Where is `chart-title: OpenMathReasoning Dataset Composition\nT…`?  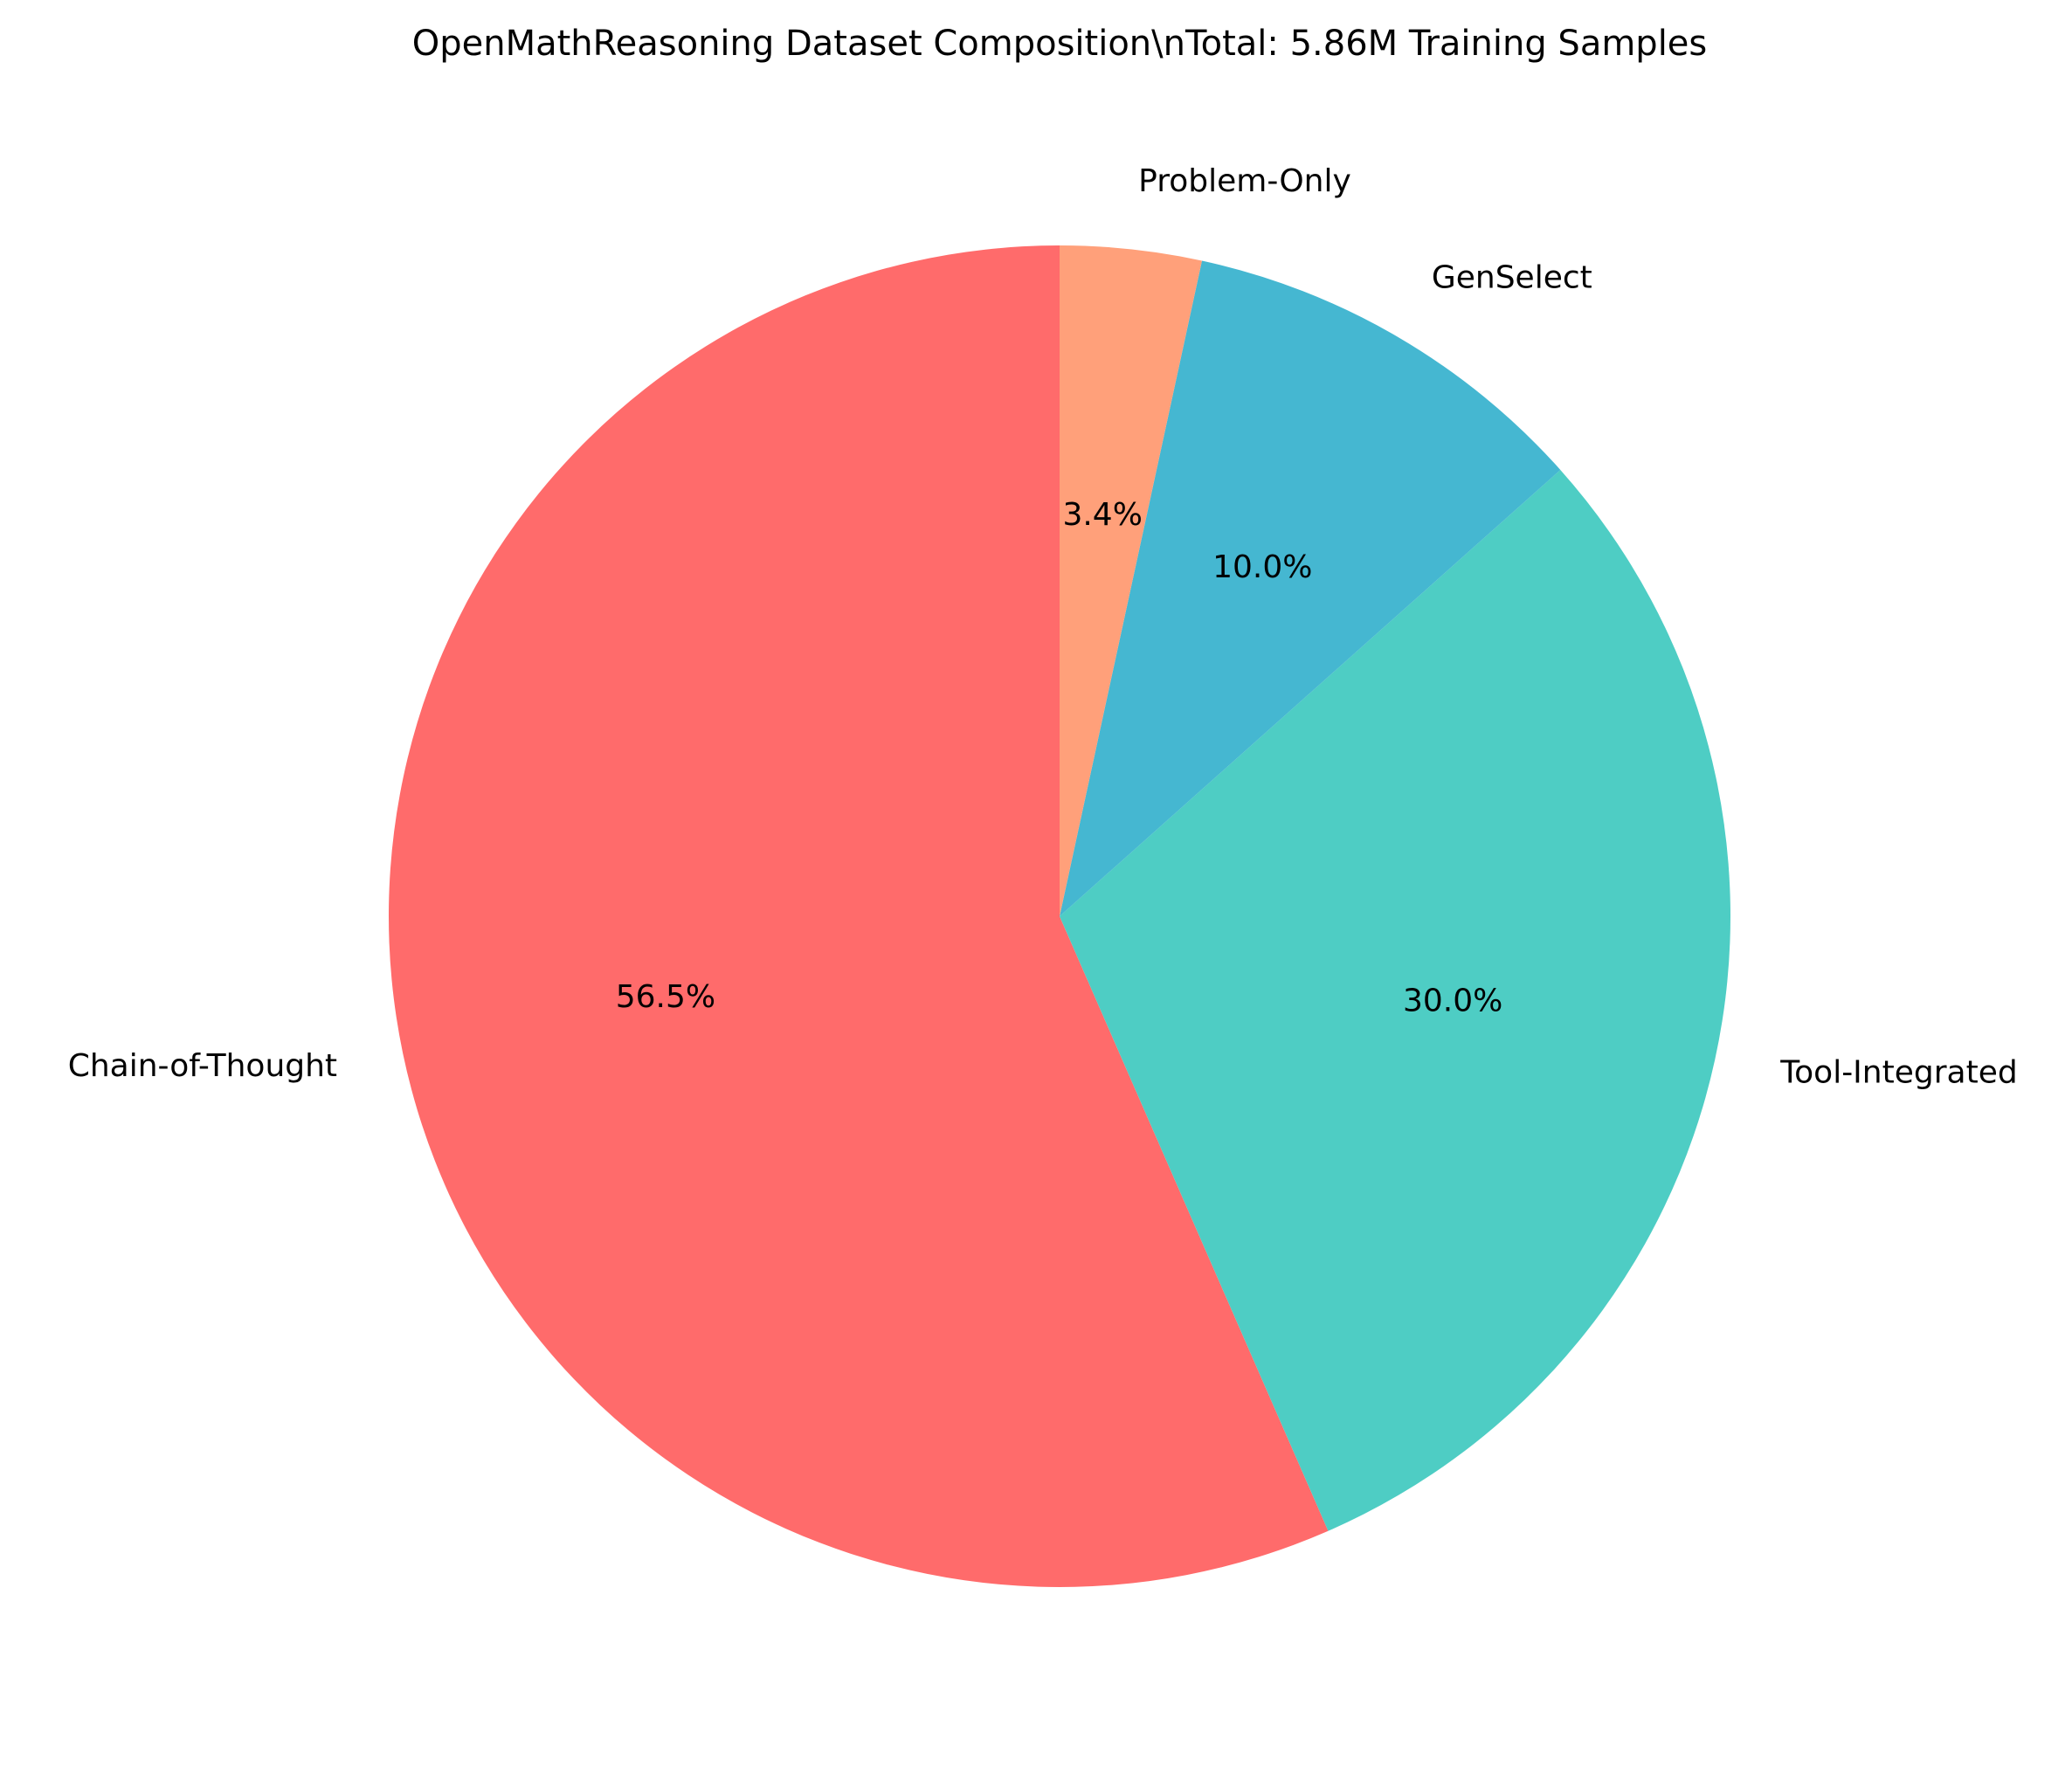
chart-title: OpenMathReasoning Dataset Composition\nT… is located at coordinates (1060, 44).